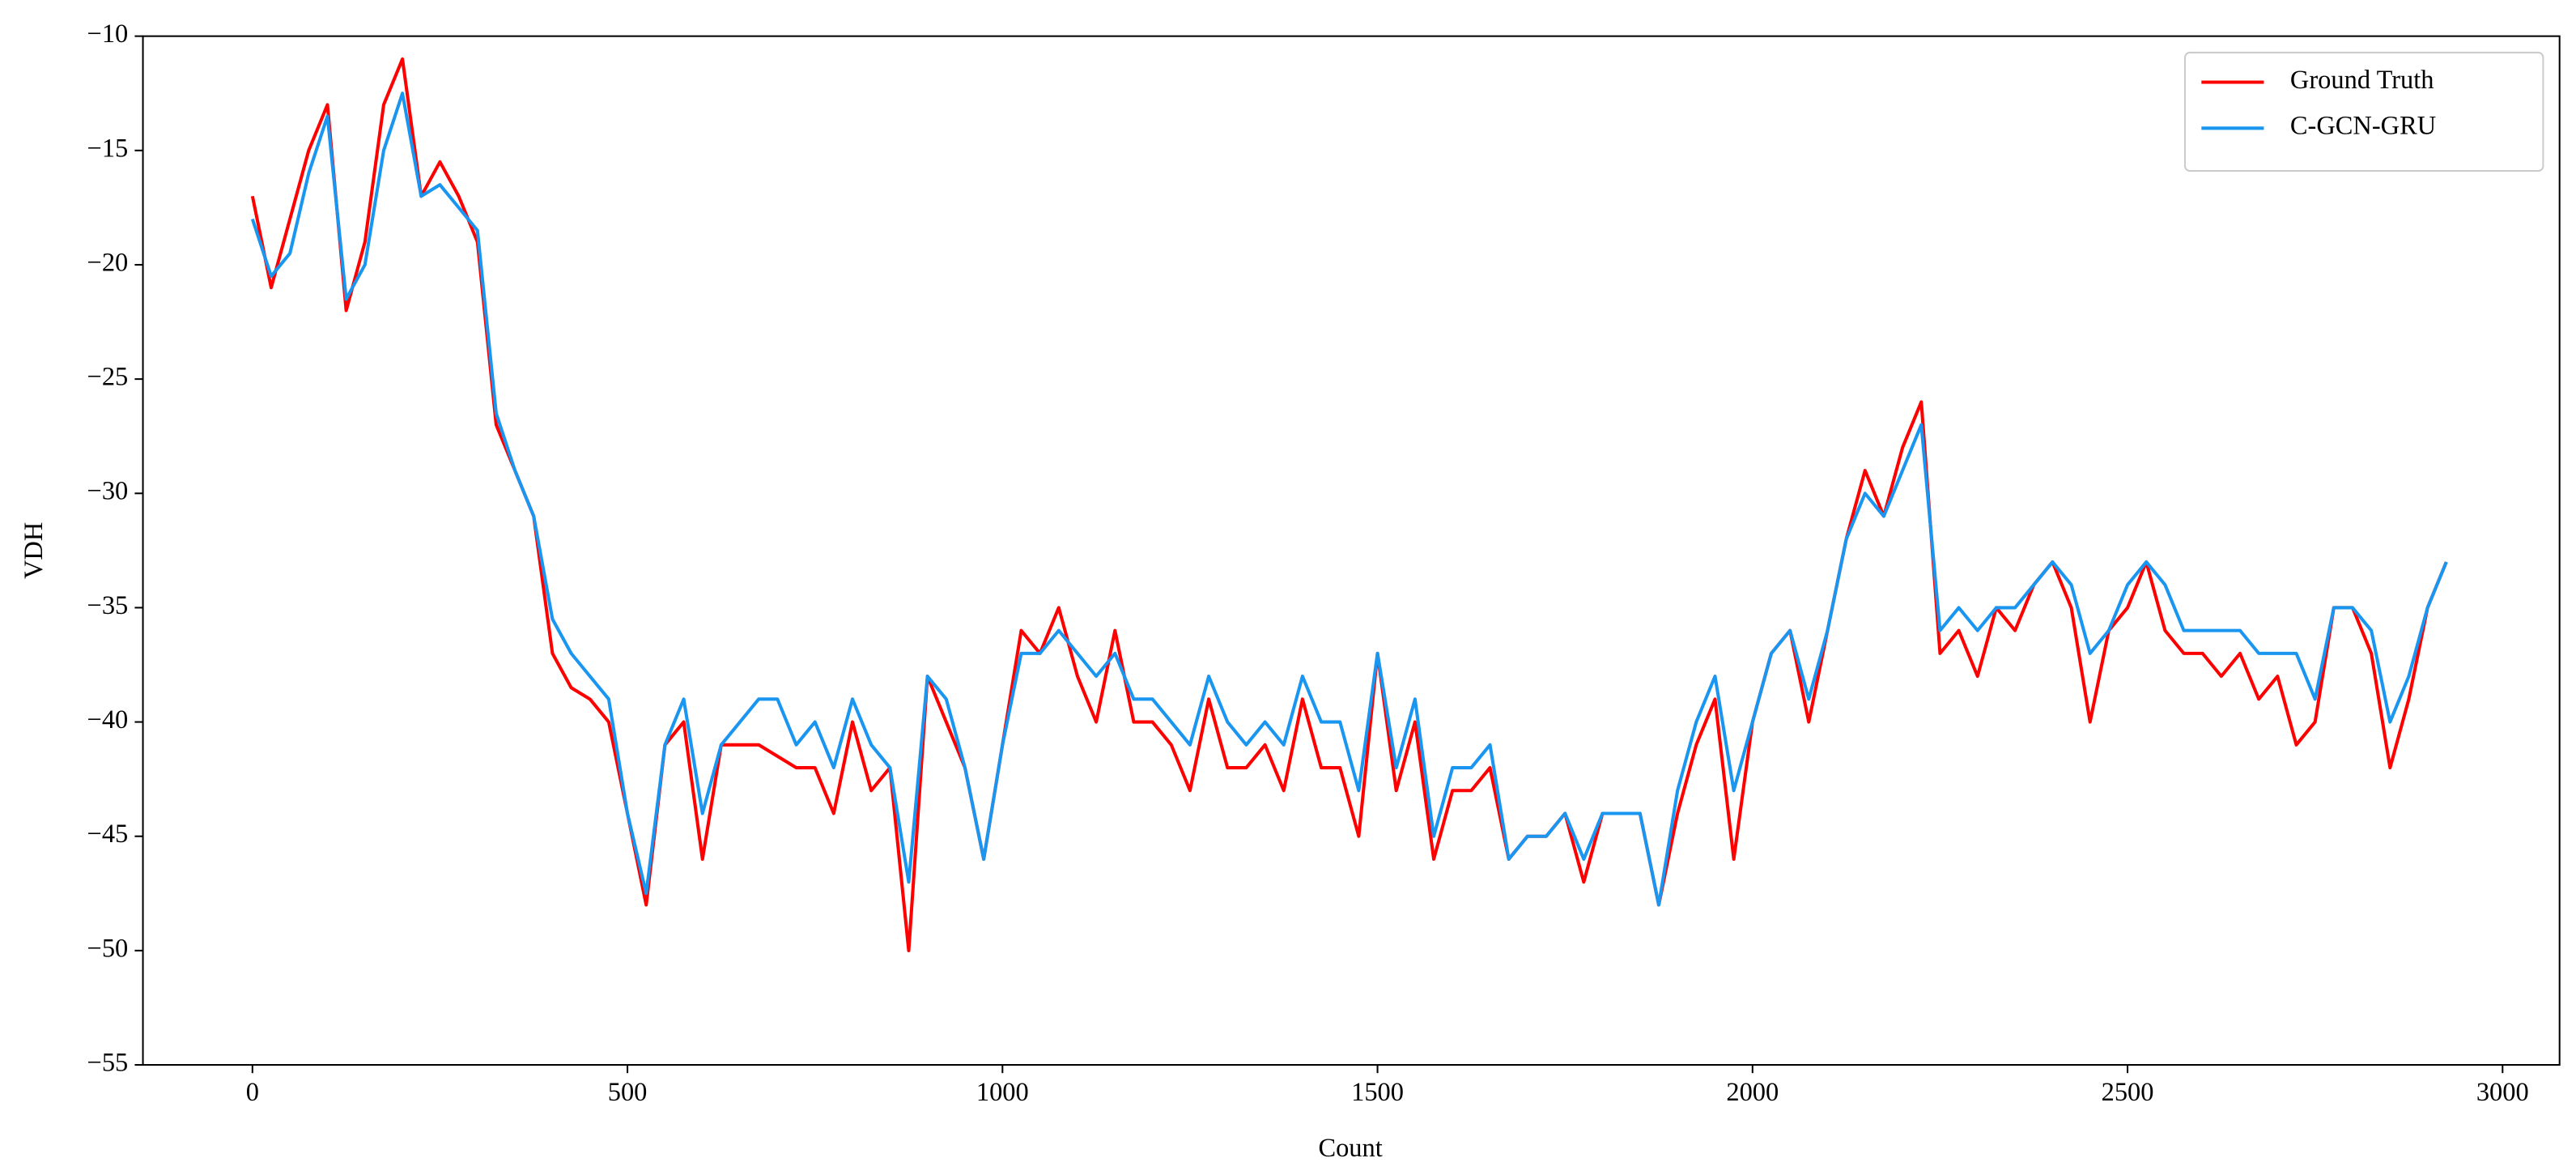  I want to click on y-tick-label: −10, so click(108, 34).